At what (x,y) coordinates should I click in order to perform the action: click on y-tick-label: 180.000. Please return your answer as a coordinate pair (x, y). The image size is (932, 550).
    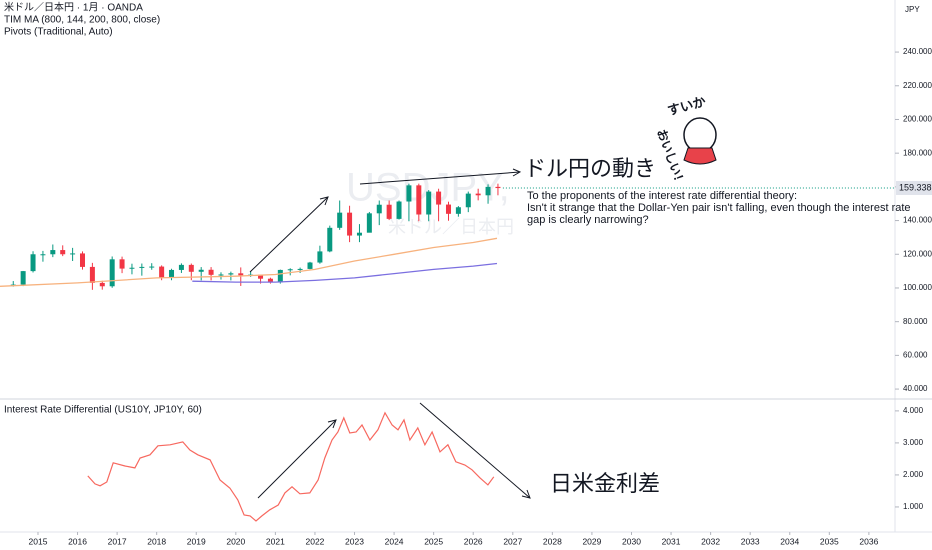
    Looking at the image, I should click on (917, 152).